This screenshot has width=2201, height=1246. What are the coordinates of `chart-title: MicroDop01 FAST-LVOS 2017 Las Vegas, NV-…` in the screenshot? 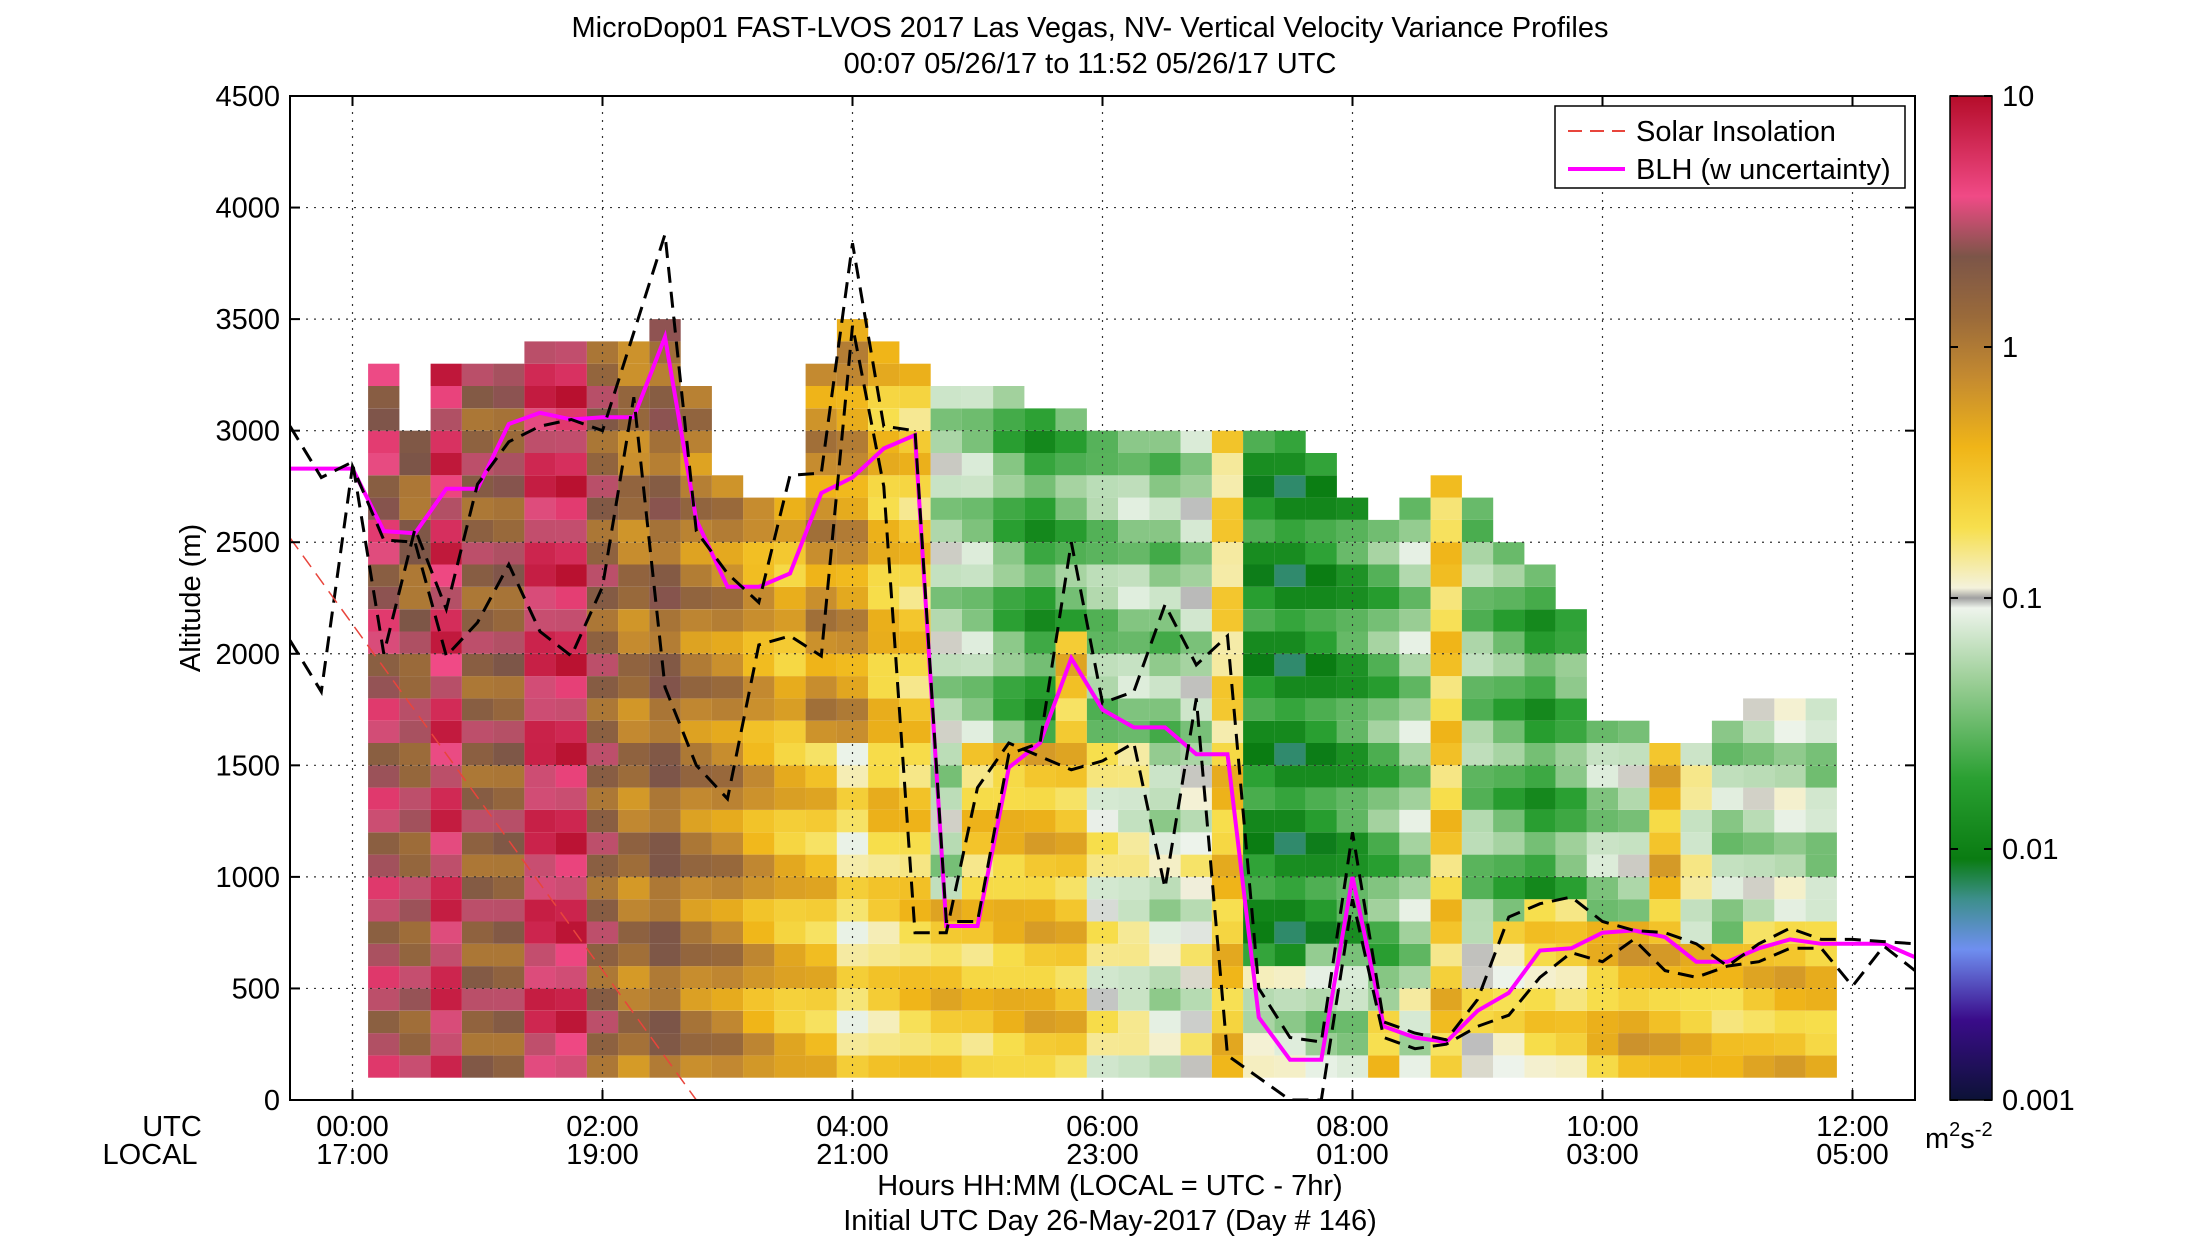 It's located at (1090, 28).